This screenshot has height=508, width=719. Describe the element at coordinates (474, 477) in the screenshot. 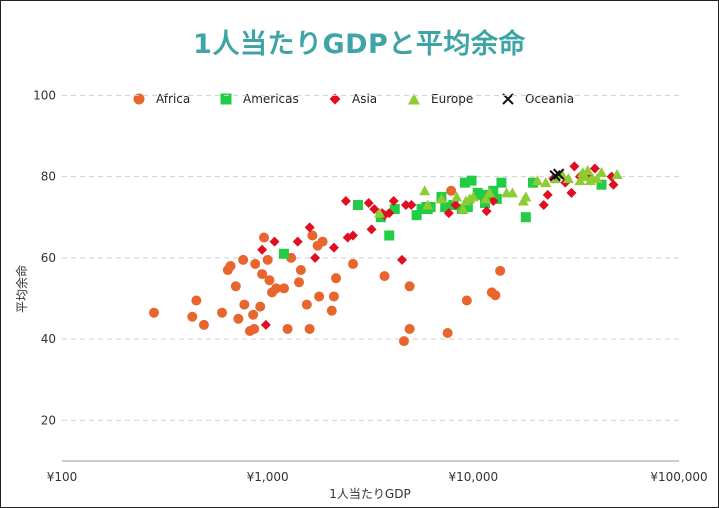

I see `x-tick-label: ¥10,000` at that location.